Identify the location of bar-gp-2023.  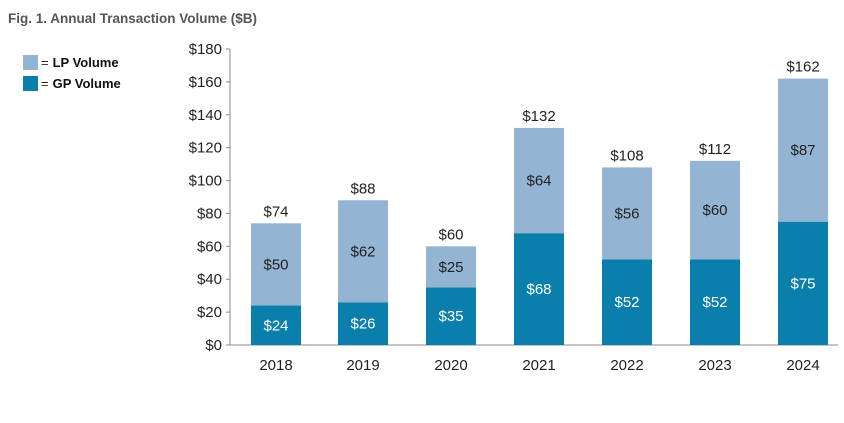
(715, 302).